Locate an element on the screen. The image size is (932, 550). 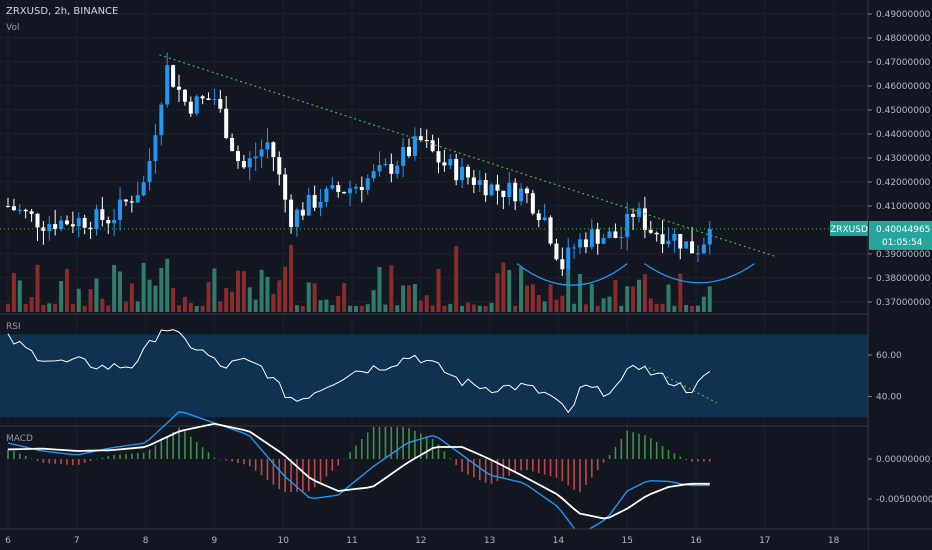
last-price-label: 0.40044965 is located at coordinates (903, 230).